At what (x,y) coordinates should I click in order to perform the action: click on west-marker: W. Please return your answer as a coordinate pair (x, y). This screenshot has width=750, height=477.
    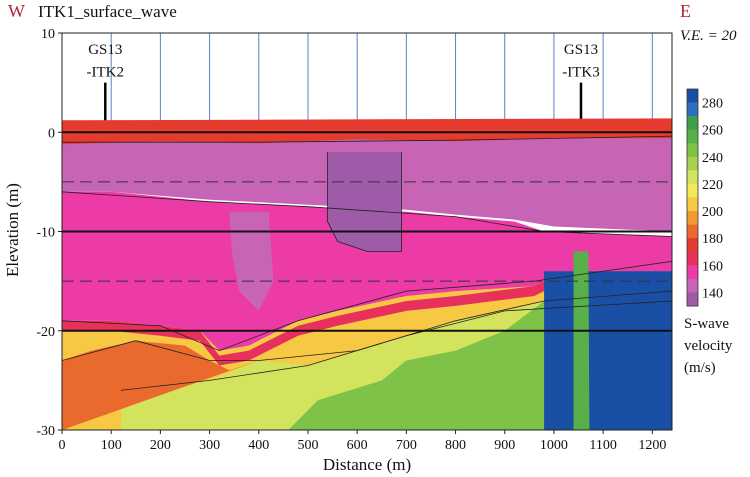
    Looking at the image, I should click on (16, 11).